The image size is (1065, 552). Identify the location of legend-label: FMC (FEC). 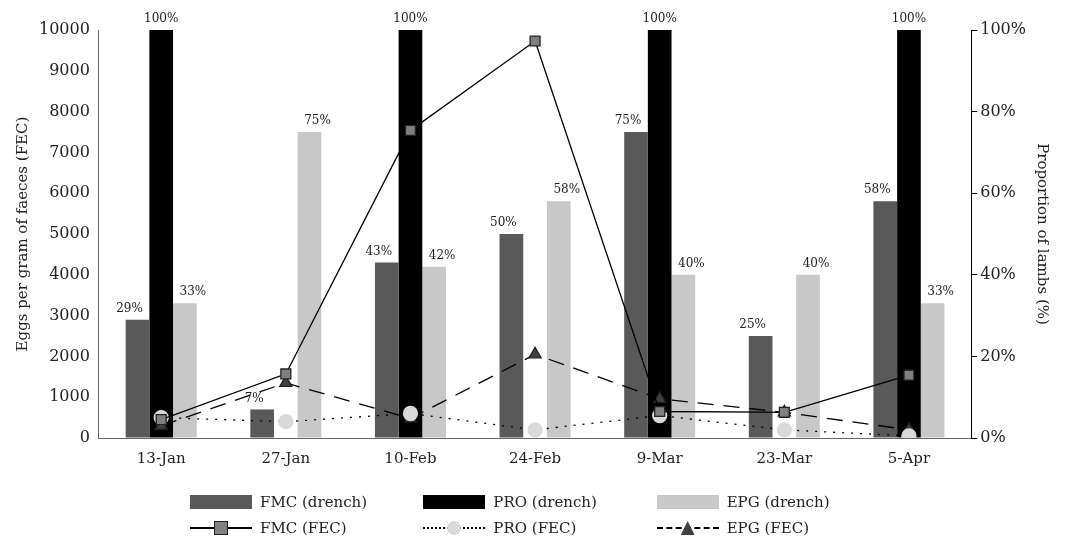
(303, 528).